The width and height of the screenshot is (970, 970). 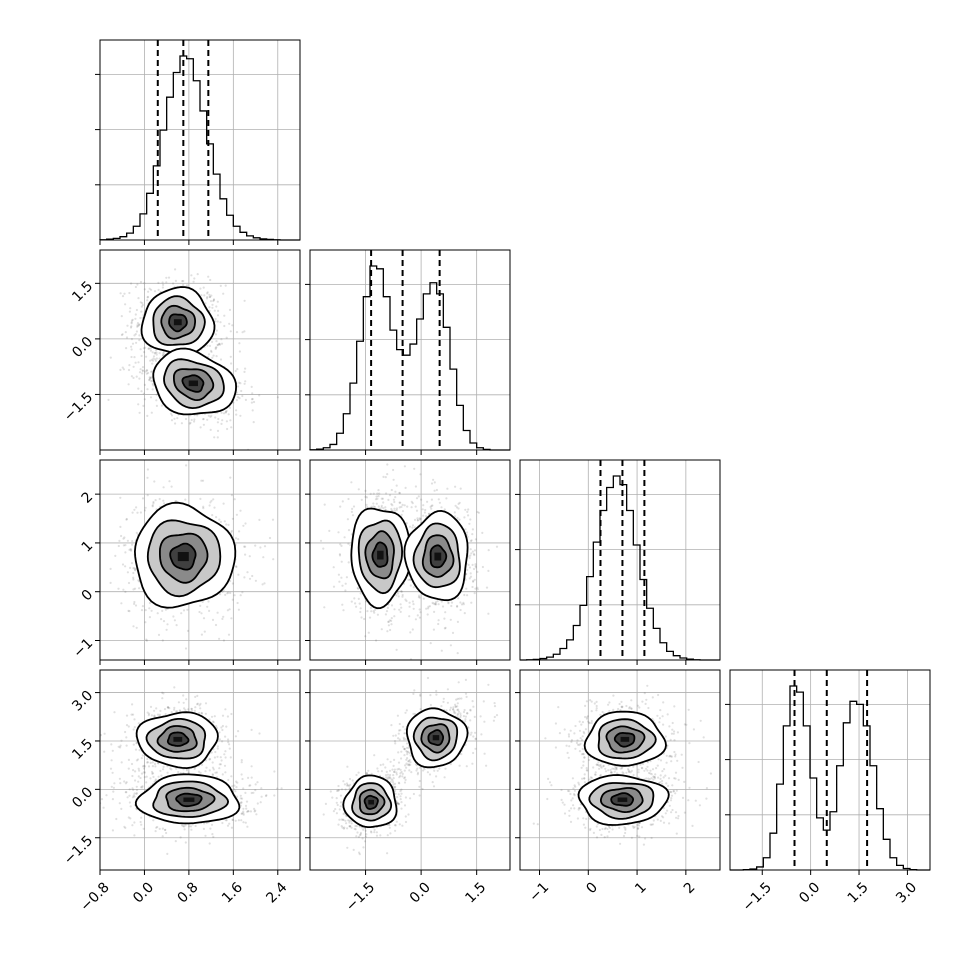 I want to click on y-tick-label: 1.5, so click(x=82, y=749).